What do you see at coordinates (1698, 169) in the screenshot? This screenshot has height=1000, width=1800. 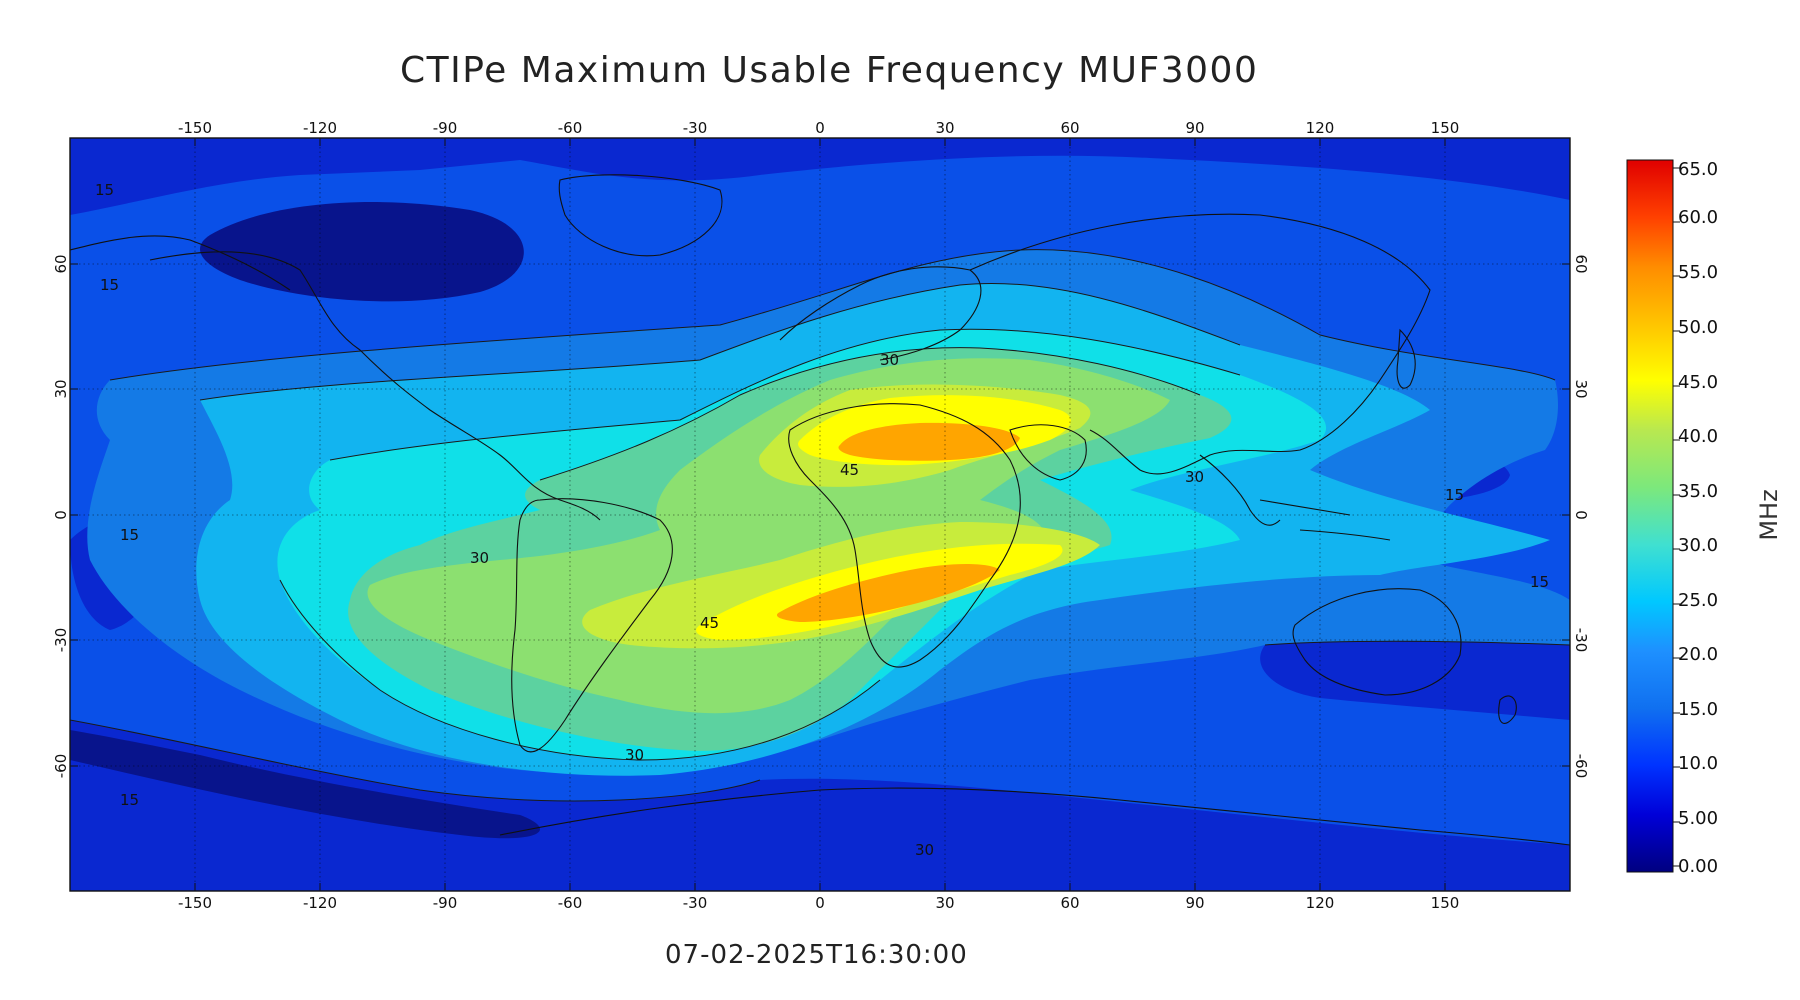 I see `colorbar-label: 65.0` at bounding box center [1698, 169].